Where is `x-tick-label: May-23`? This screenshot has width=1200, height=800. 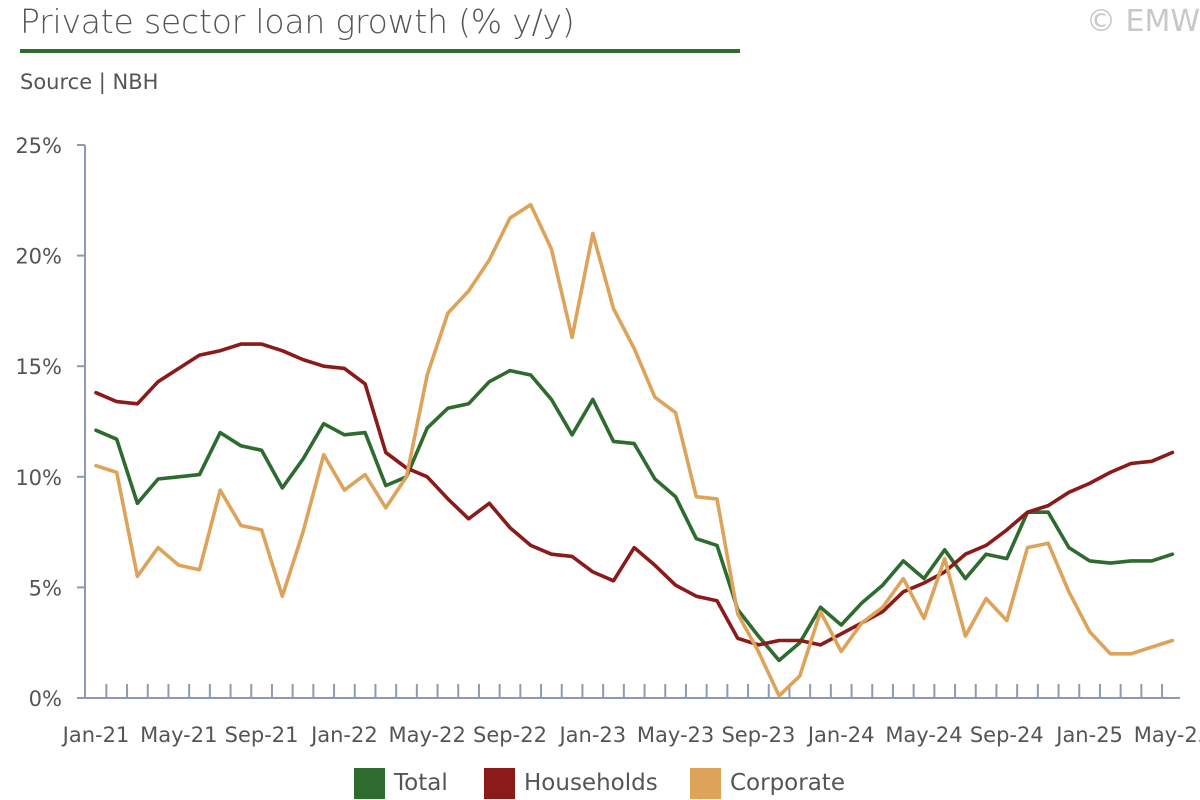
x-tick-label: May-23 is located at coordinates (675, 735).